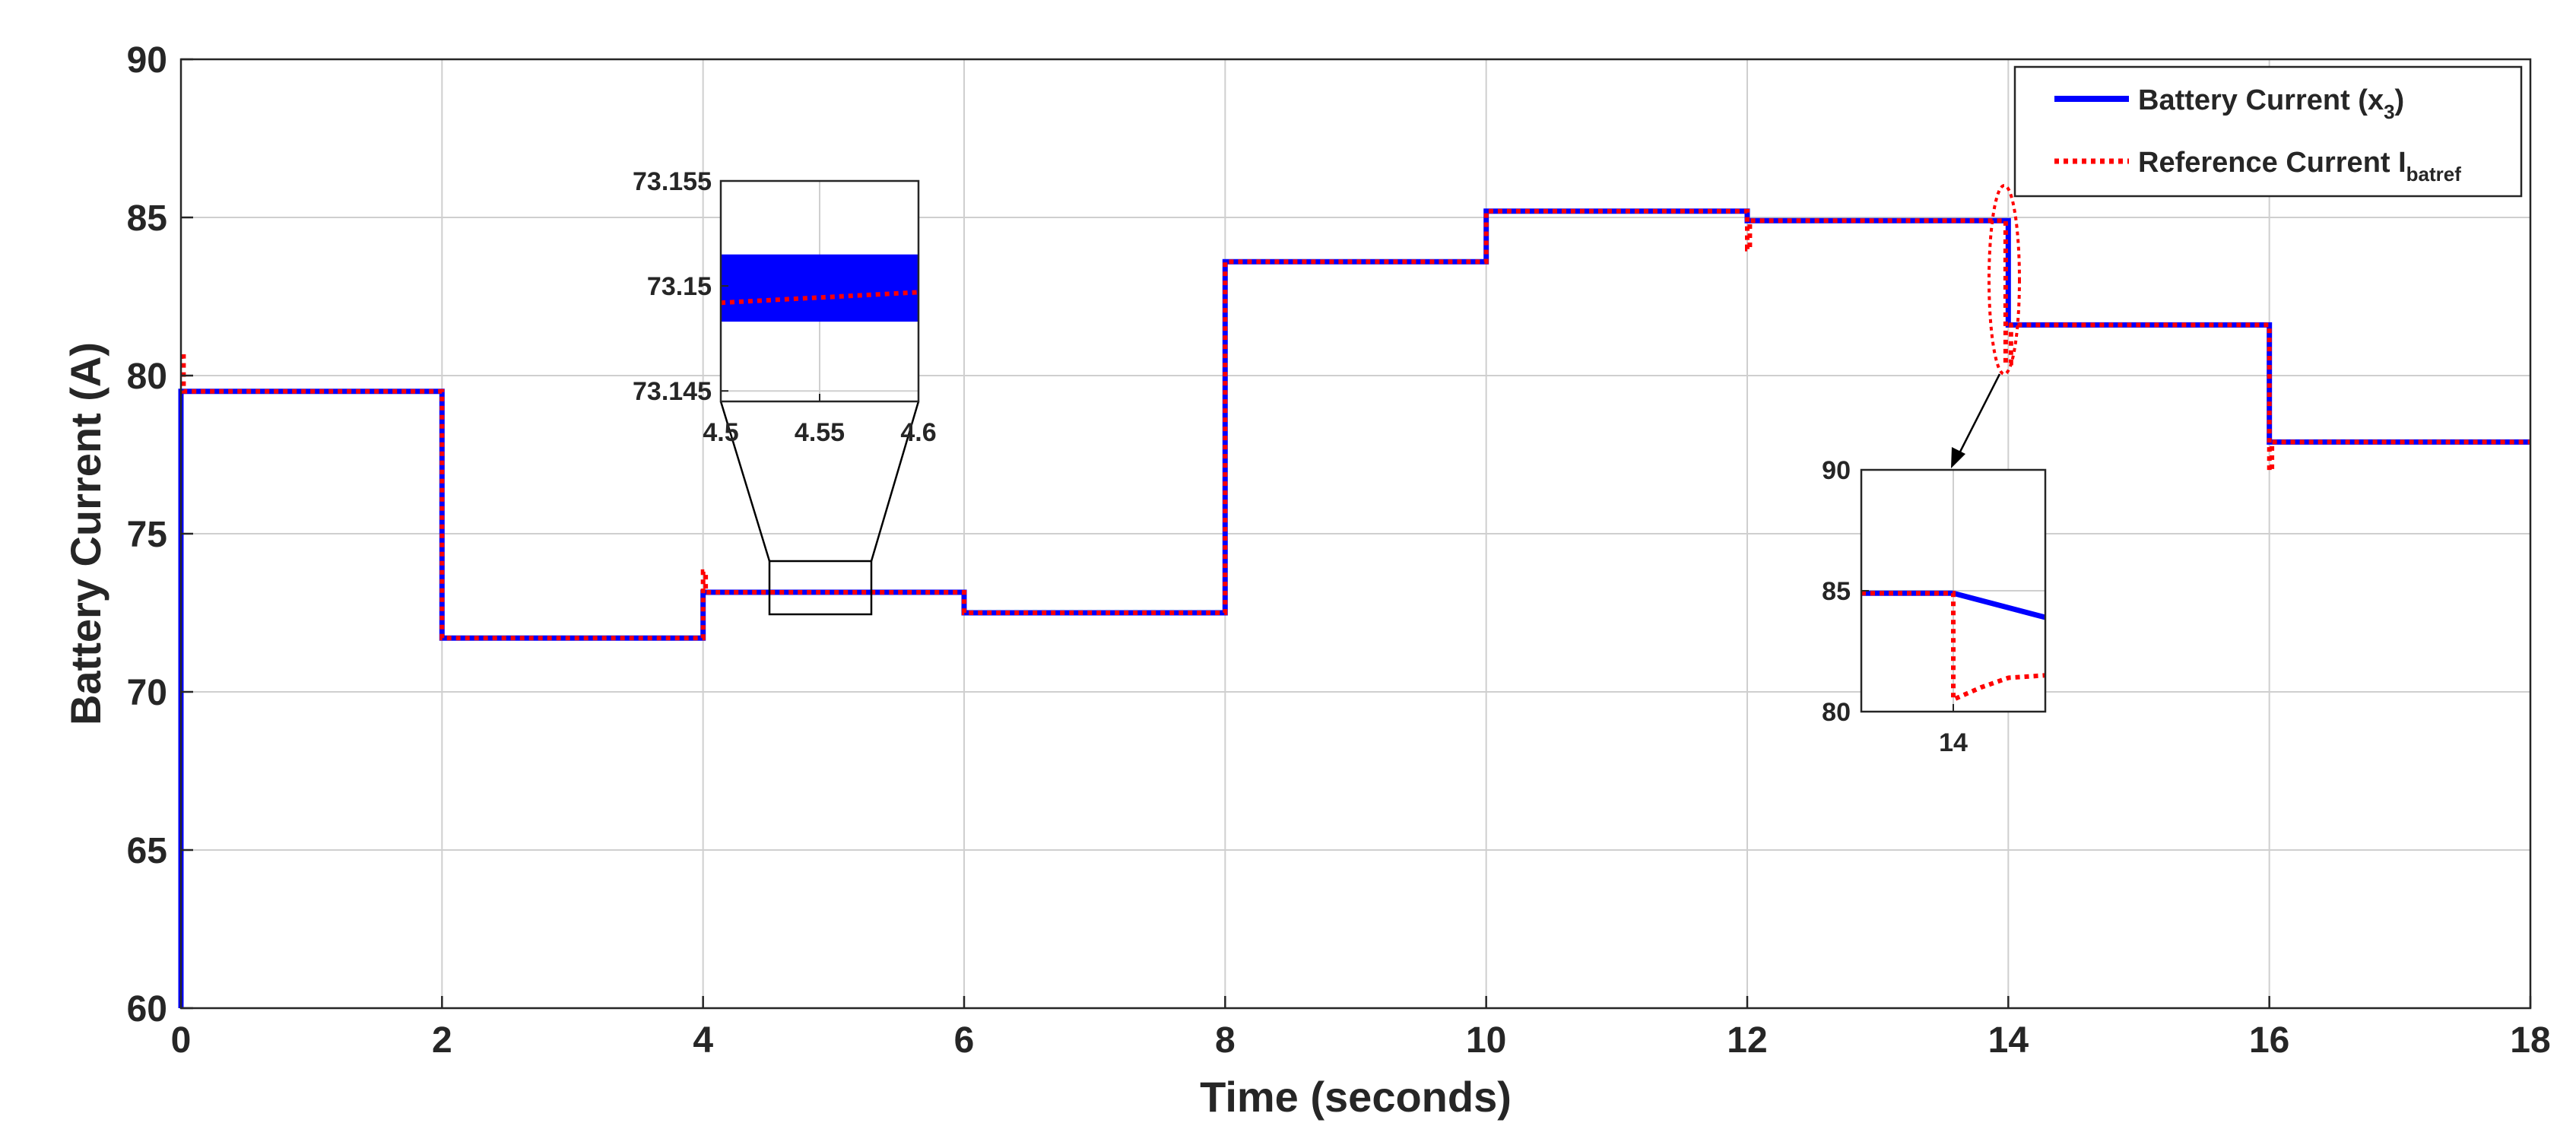  Describe the element at coordinates (2530, 1040) in the screenshot. I see `x-tick-label: 18` at that location.